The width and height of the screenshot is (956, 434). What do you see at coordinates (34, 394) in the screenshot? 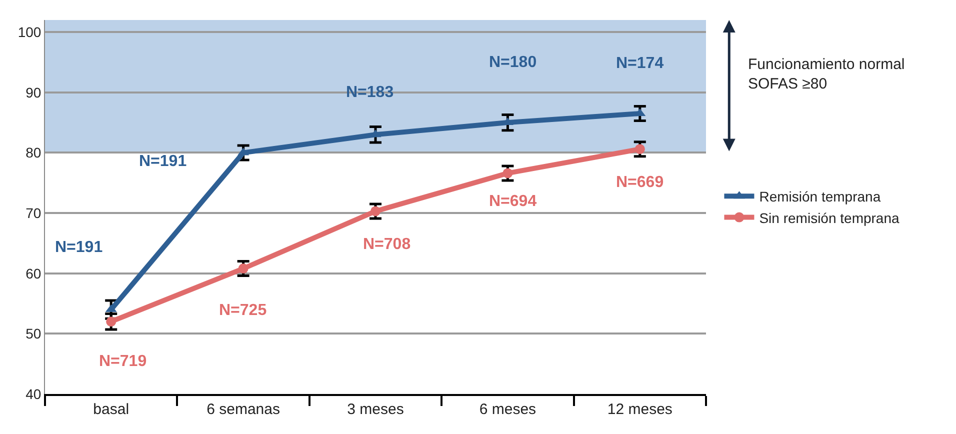
I see `y-tick-label: 40` at bounding box center [34, 394].